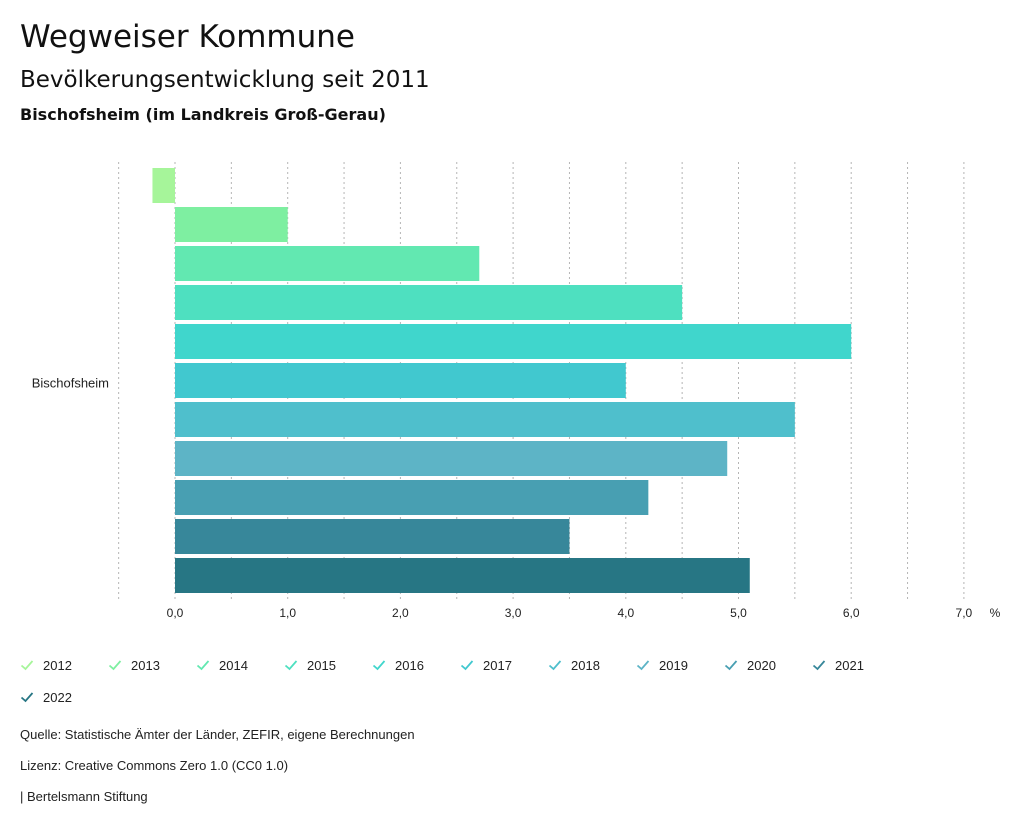 The image size is (1024, 831). I want to click on bar-2018, so click(485, 419).